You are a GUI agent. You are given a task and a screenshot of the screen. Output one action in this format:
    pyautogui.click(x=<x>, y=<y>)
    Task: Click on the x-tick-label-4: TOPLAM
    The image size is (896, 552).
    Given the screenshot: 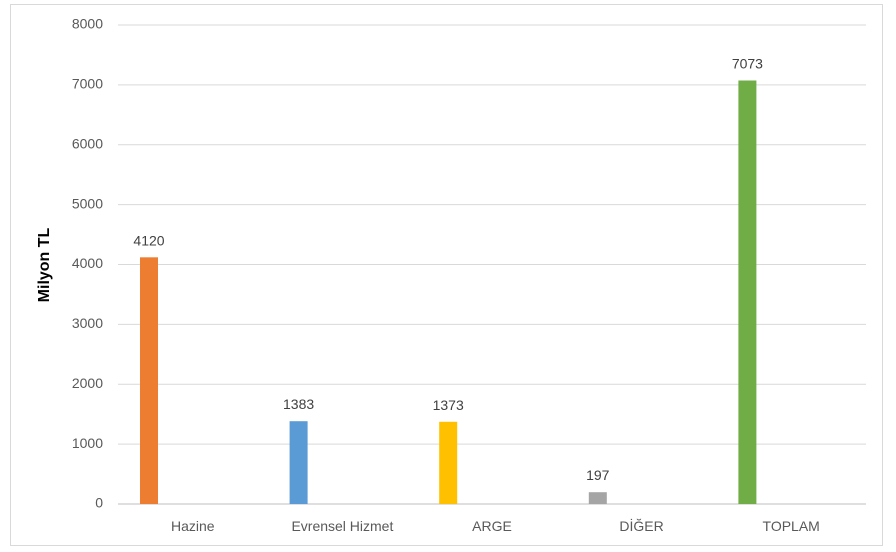 What is the action you would take?
    pyautogui.click(x=791, y=526)
    